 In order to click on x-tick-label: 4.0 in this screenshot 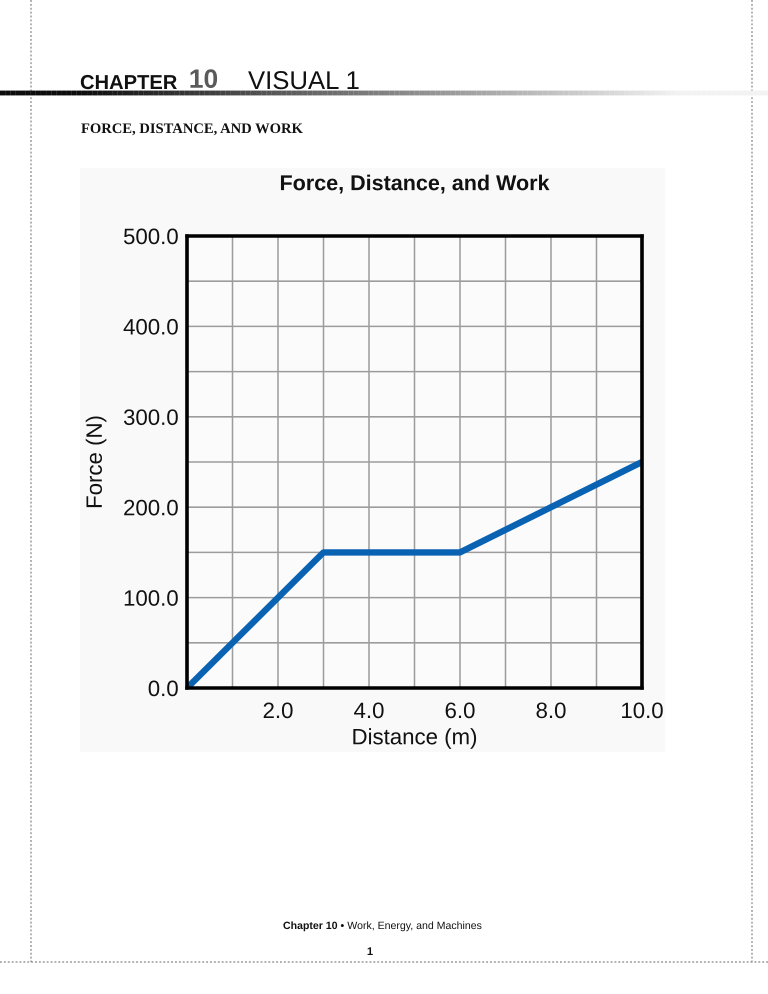, I will do `click(369, 710)`.